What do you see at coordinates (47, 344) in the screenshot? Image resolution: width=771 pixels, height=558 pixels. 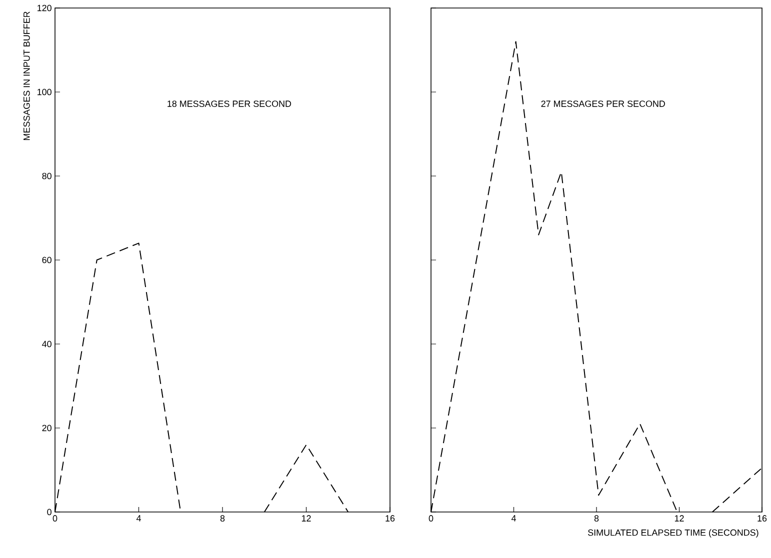 I see `y-tick-label: 40` at bounding box center [47, 344].